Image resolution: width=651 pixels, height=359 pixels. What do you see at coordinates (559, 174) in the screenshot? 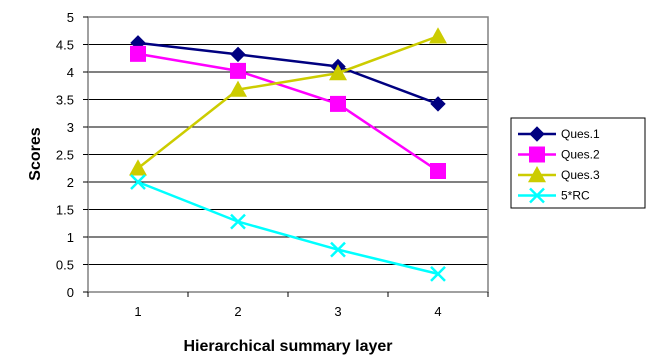
I see `legend-item: Ques.3` at bounding box center [559, 174].